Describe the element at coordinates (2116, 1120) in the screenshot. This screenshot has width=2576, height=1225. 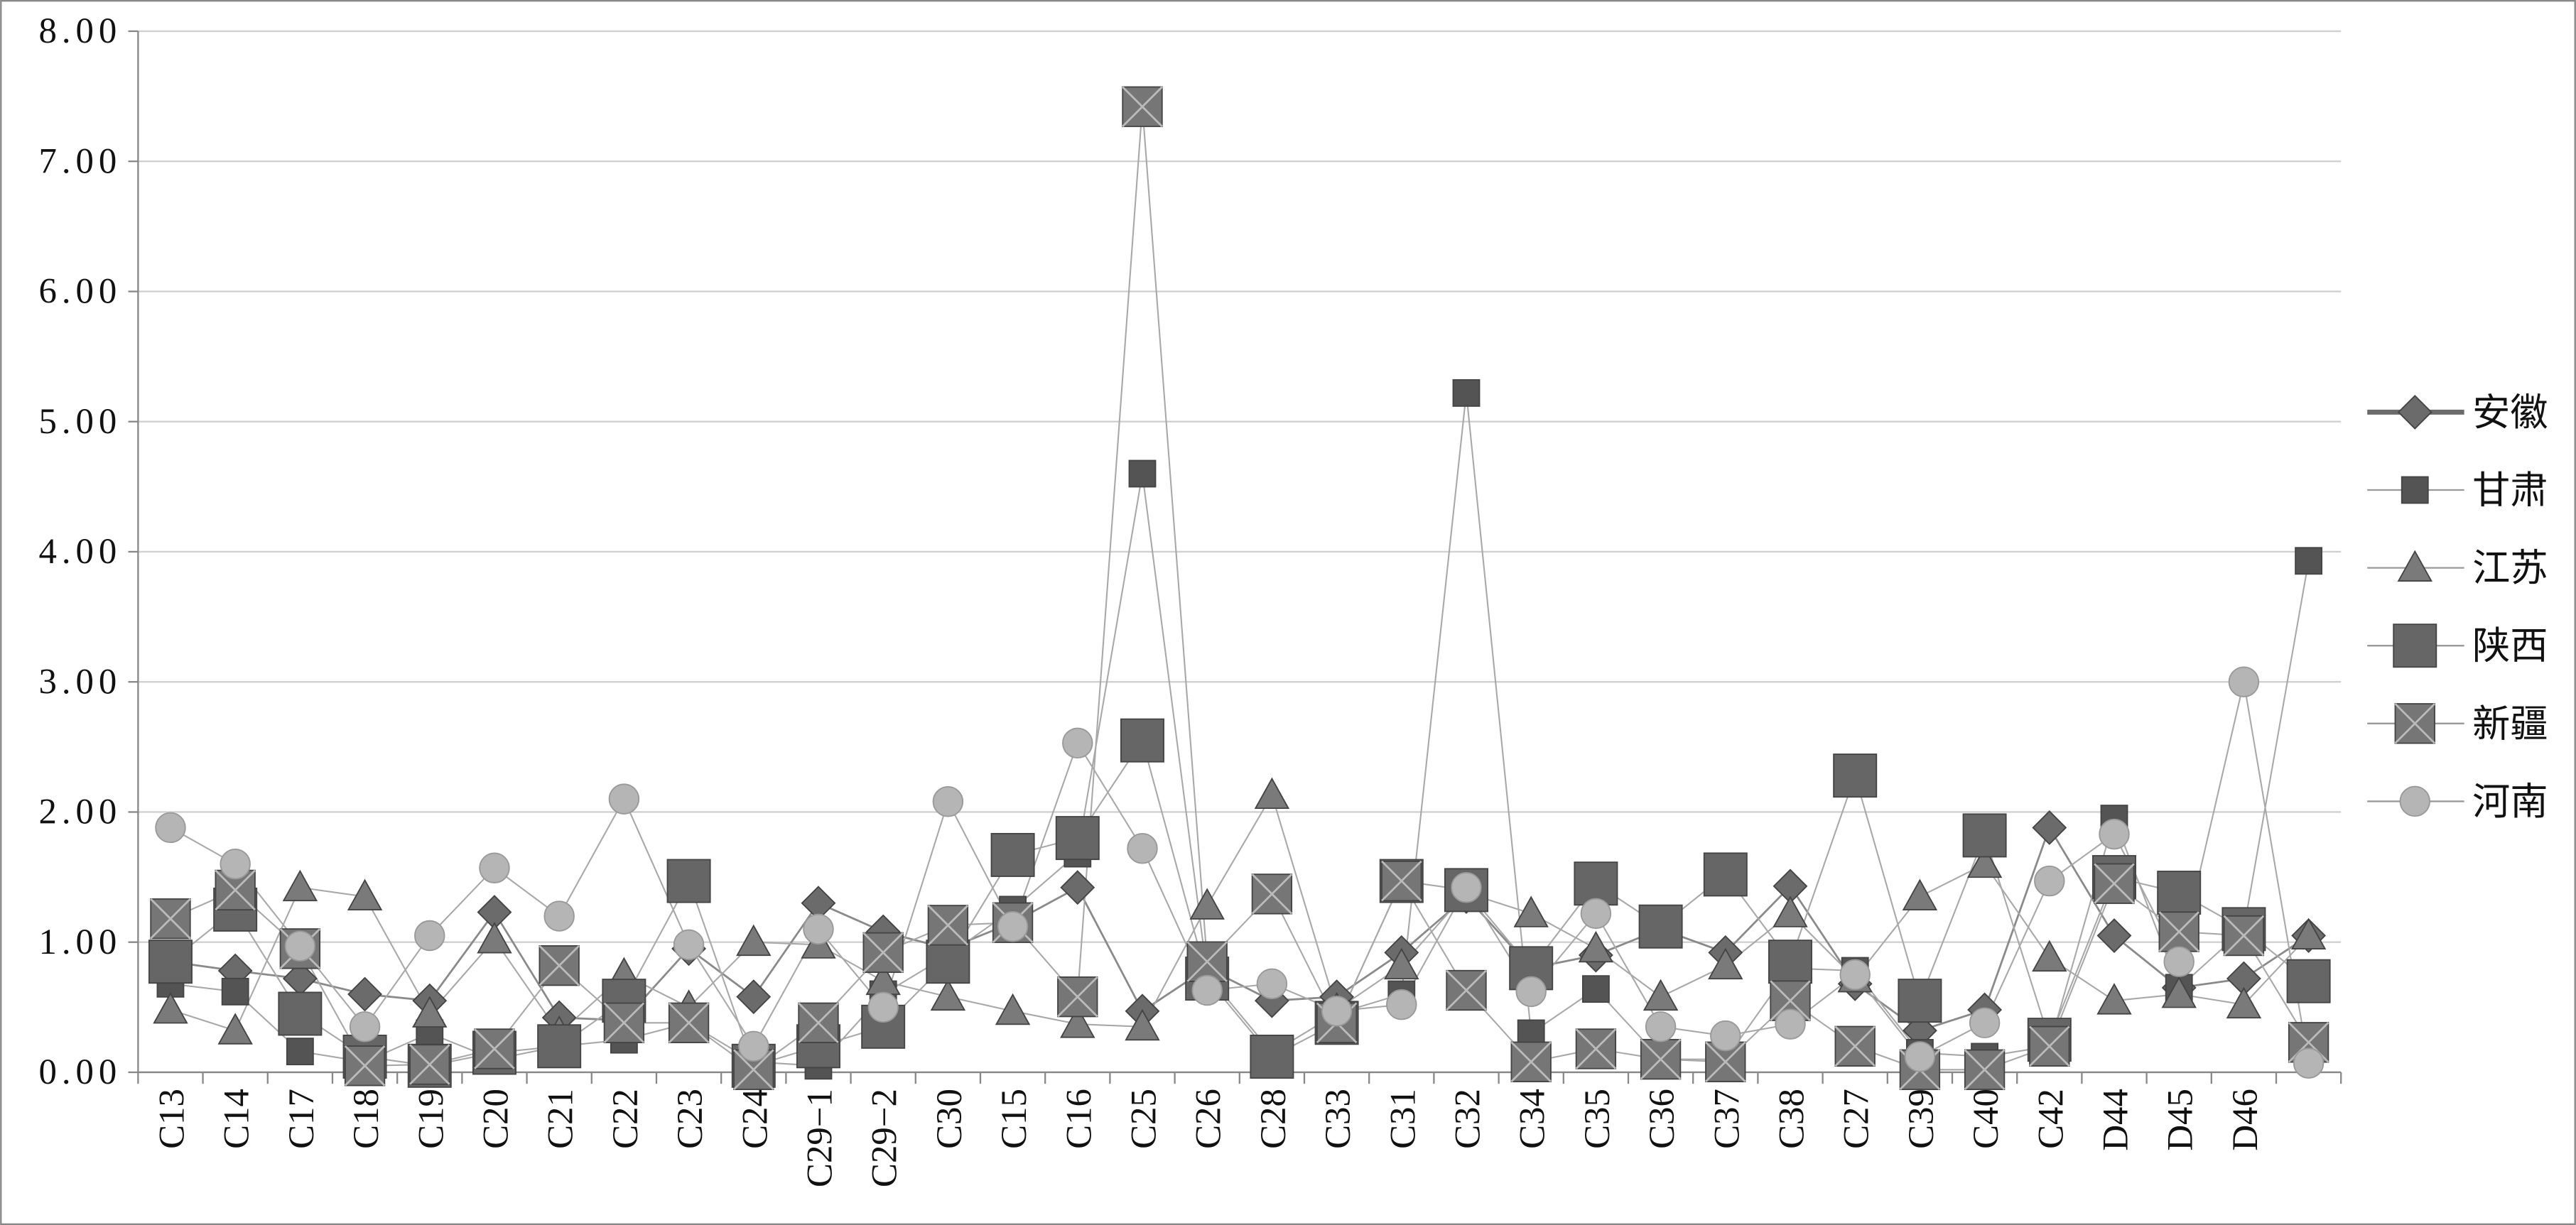
I see `x-tick-label: D44` at that location.